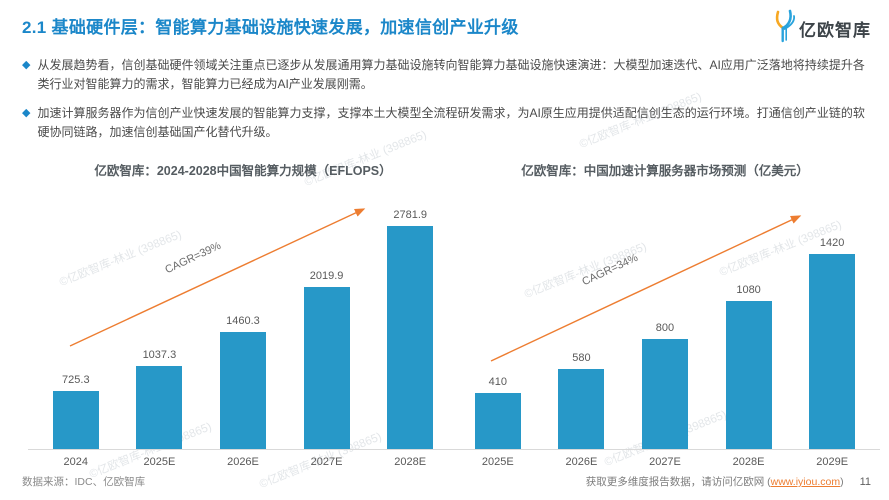  What do you see at coordinates (84, 482) in the screenshot?
I see `data-source-note: 数据来源：IDC、亿欧智库` at bounding box center [84, 482].